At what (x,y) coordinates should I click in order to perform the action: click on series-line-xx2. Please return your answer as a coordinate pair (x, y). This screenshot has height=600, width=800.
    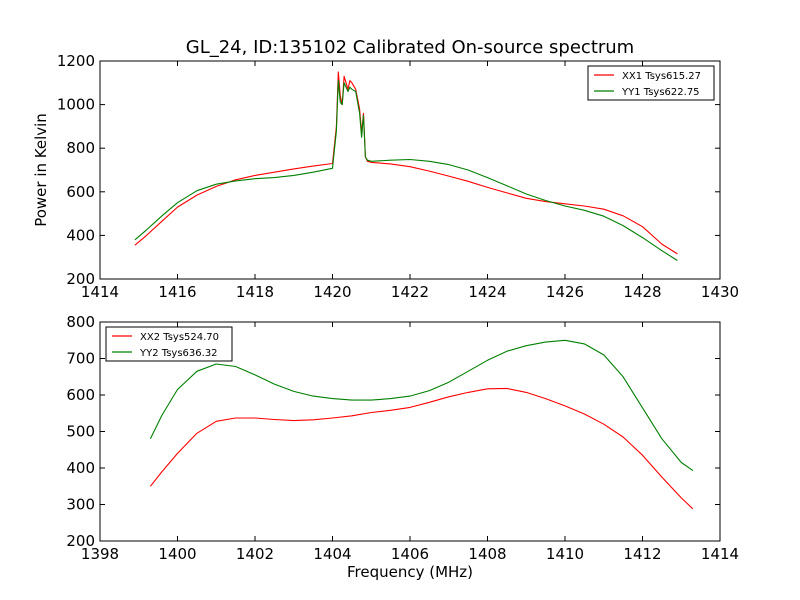
    Looking at the image, I should click on (421, 448).